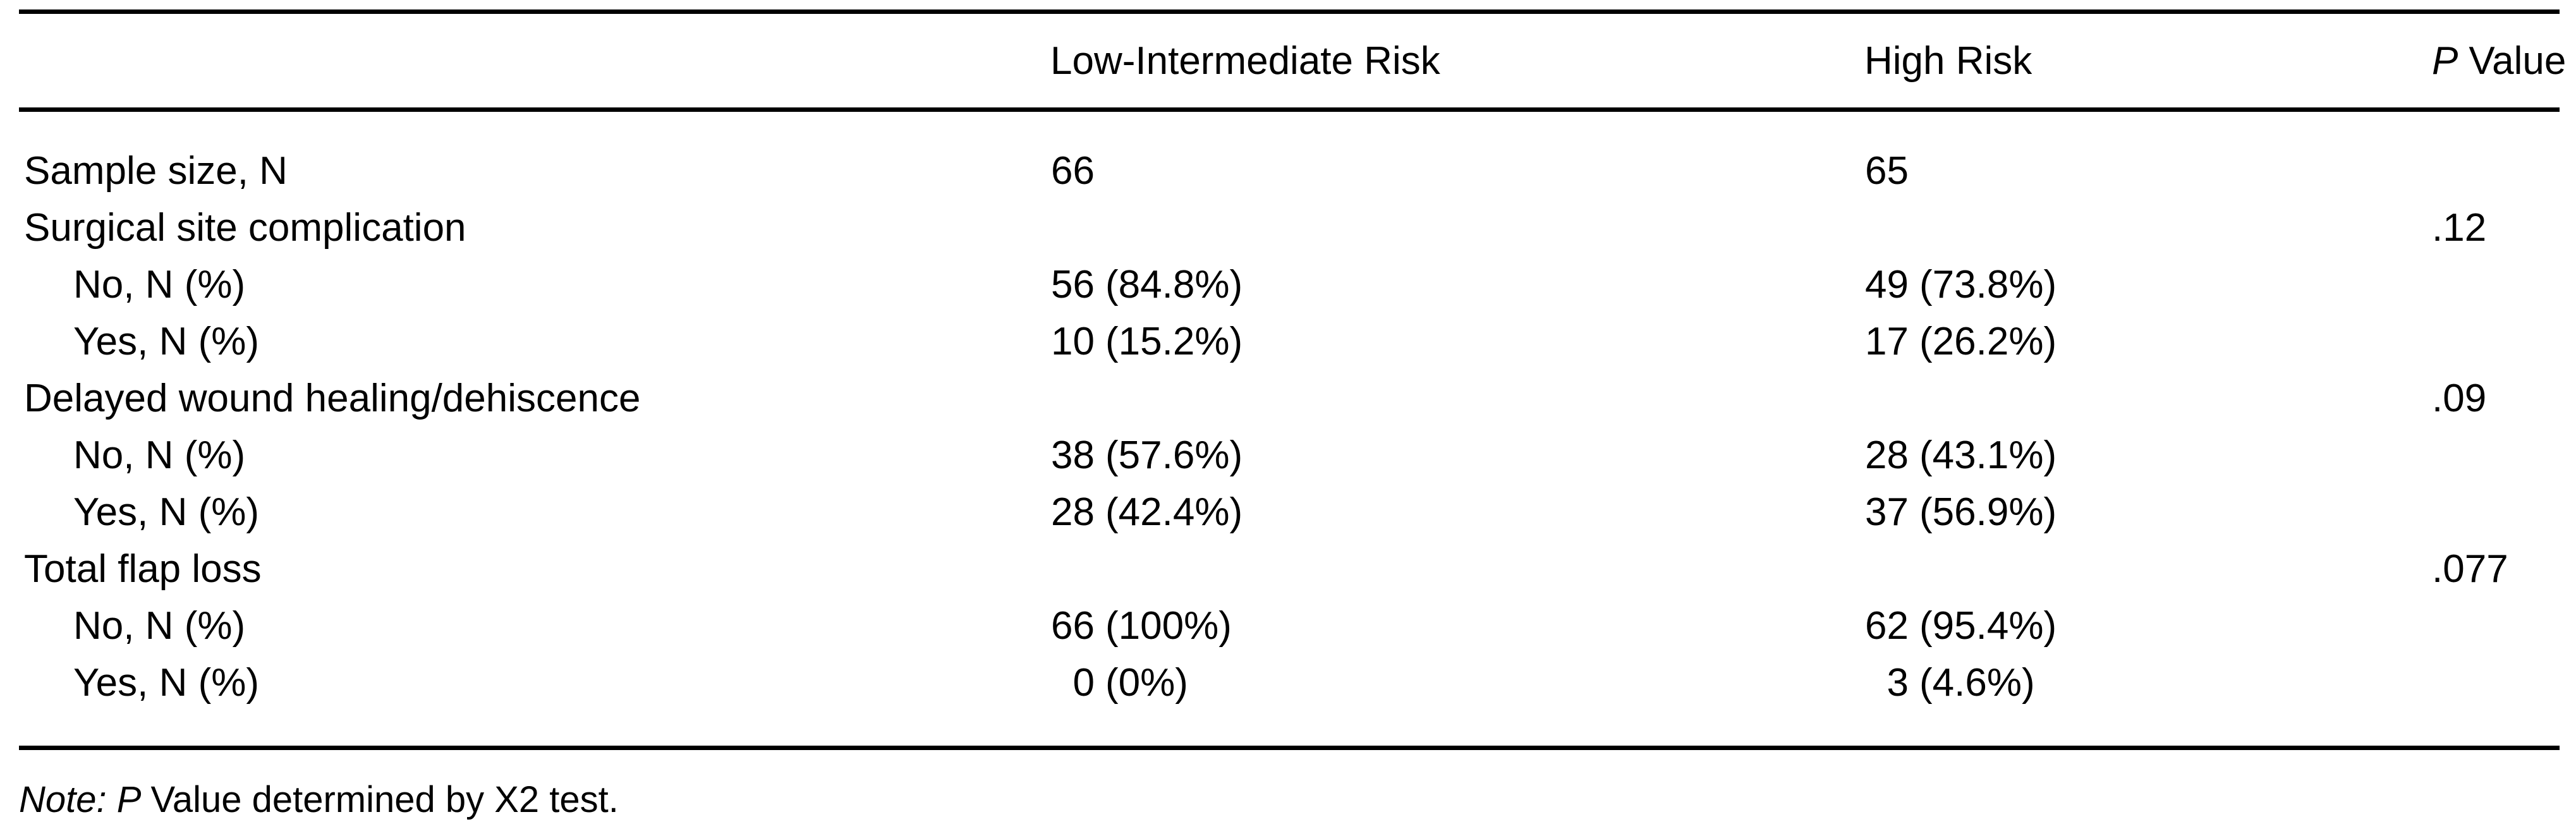 The image size is (2576, 836). Describe the element at coordinates (2459, 398) in the screenshot. I see `p-value-cell: .09` at that location.